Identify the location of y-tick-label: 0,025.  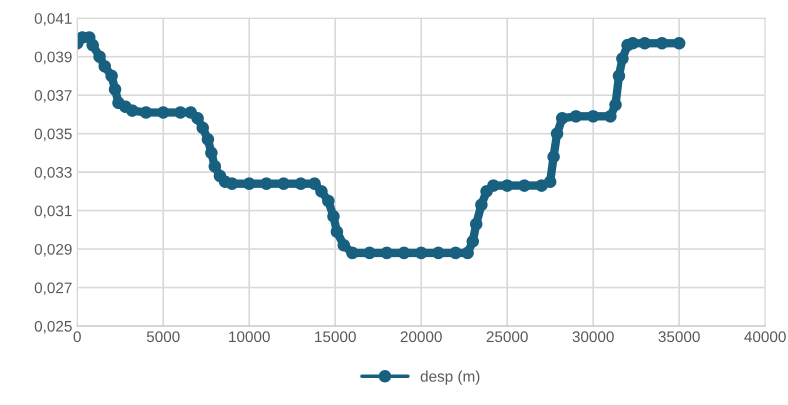
(53, 327).